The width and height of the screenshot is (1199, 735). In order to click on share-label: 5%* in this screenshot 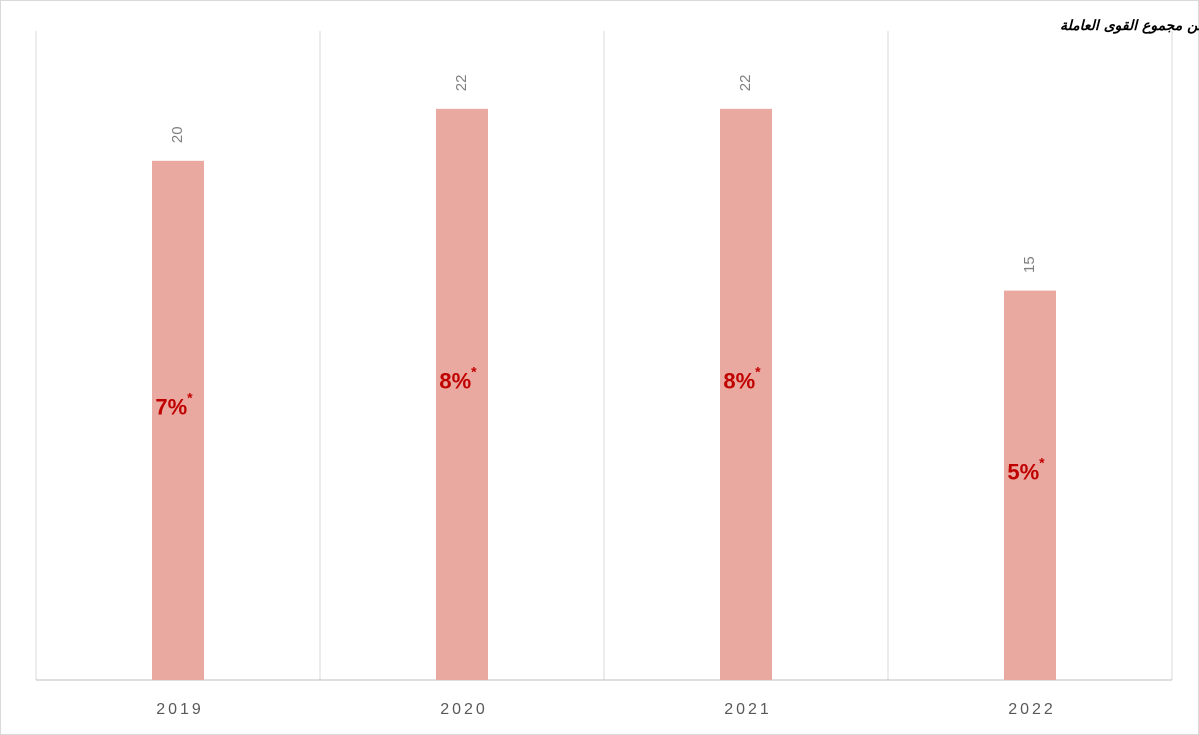, I will do `click(1026, 469)`.